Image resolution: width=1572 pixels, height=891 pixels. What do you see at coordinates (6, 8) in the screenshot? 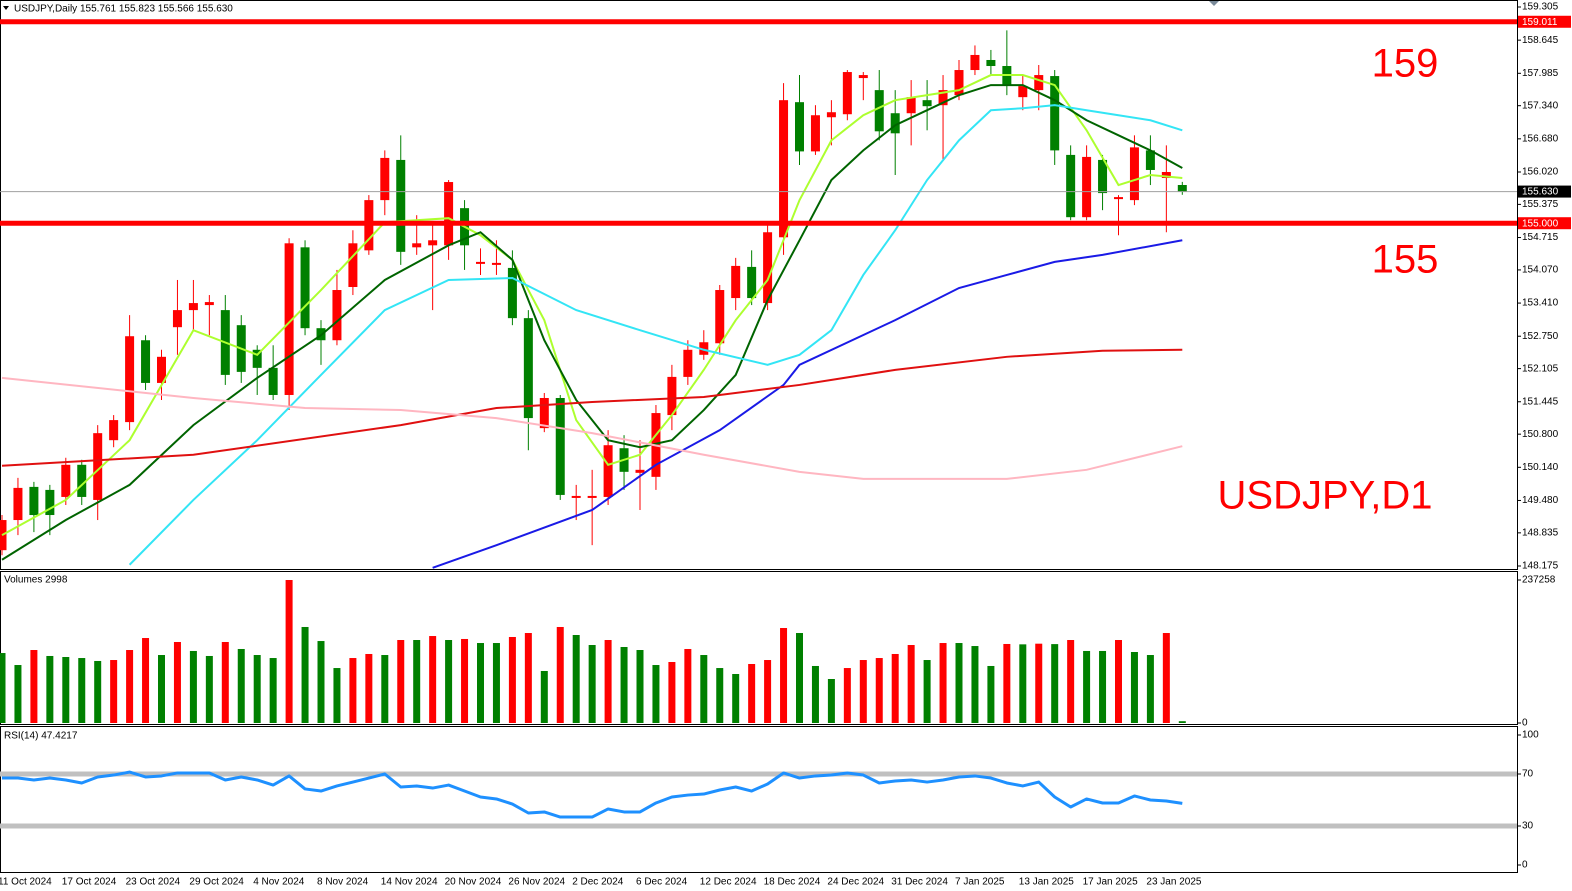
I see `menu-arrow` at bounding box center [6, 8].